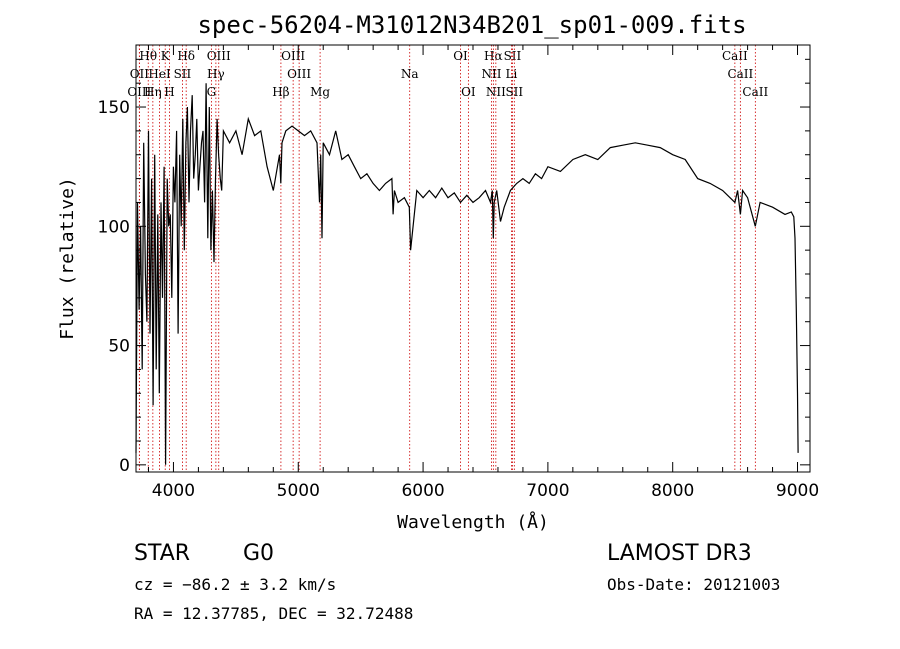 This screenshot has width=900, height=649. I want to click on x-tick-label: 6000, so click(422, 491).